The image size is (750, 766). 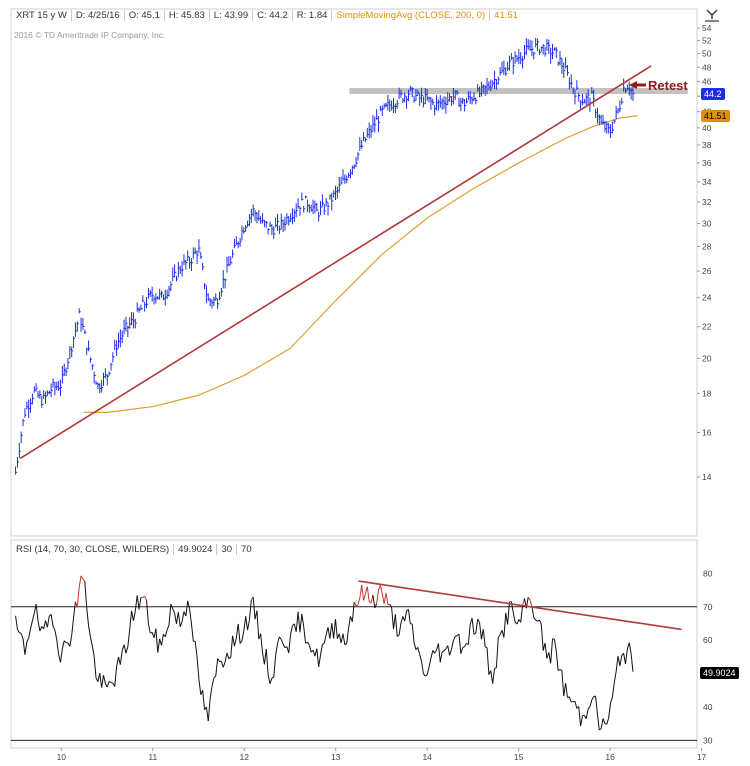 I want to click on x-axis-tick-label: 16, so click(x=610, y=757).